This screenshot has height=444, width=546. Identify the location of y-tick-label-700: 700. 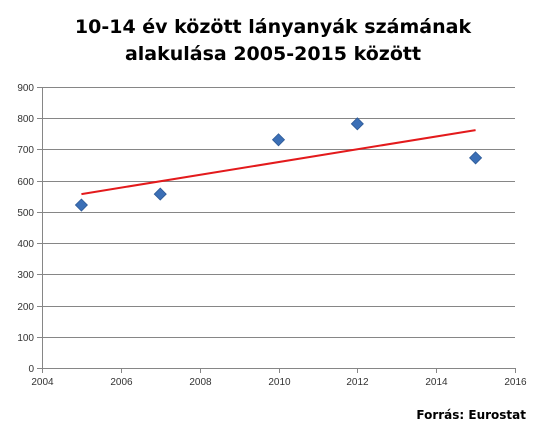
(25, 150).